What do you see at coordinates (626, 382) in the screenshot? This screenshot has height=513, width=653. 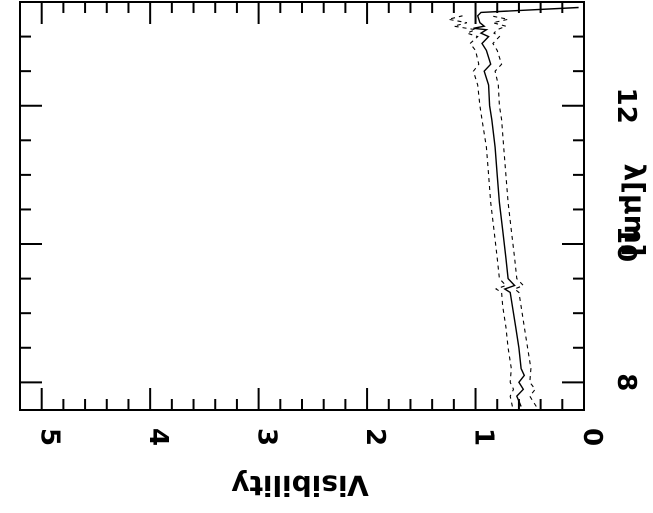 I see `wavelength-tick-label: 8` at bounding box center [626, 382].